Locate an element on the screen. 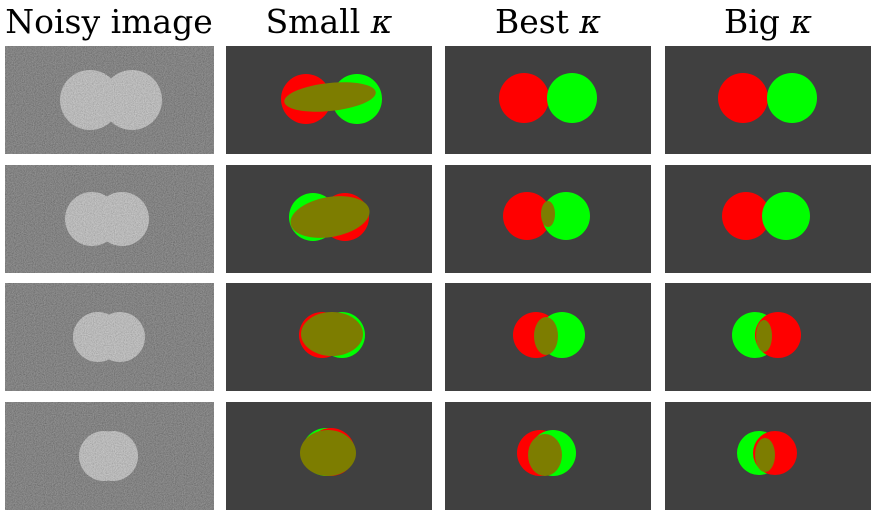 The width and height of the screenshot is (876, 514). header-best-kappa-symbol: κ is located at coordinates (590, 21).